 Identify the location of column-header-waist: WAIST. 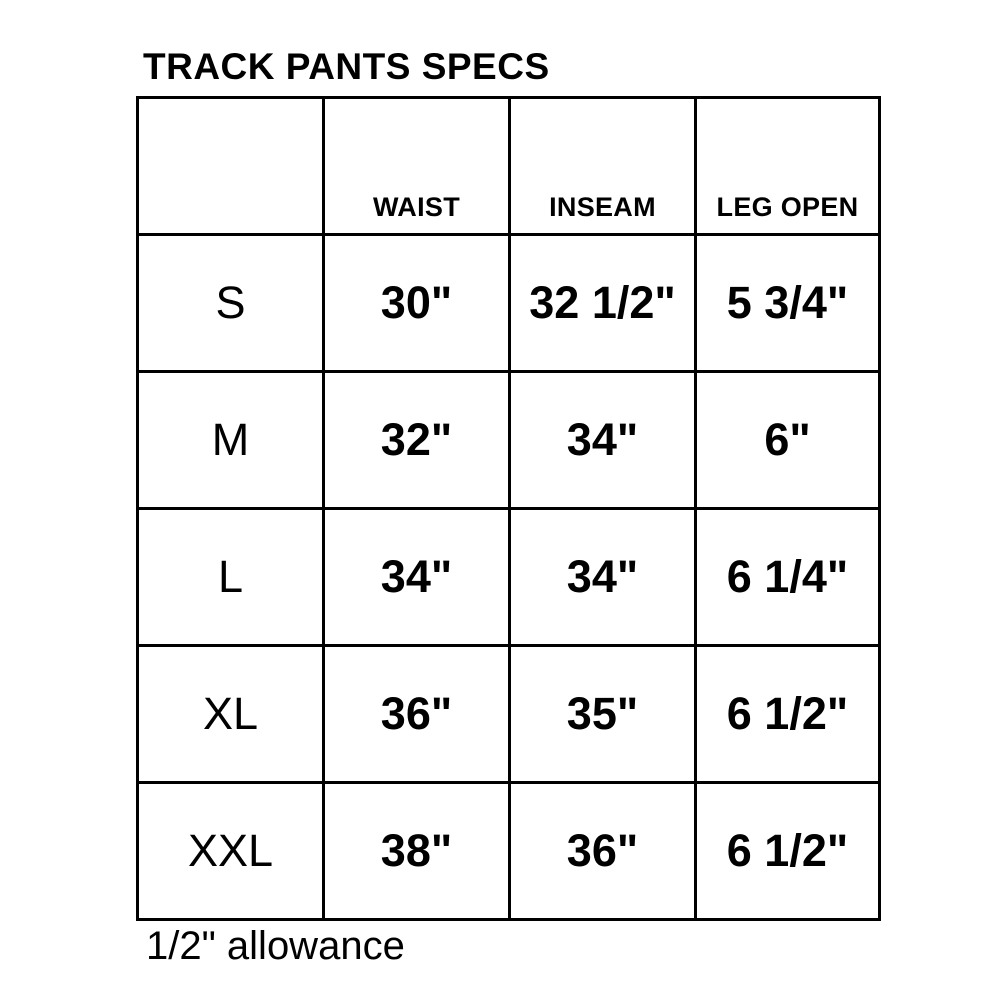
(416, 166).